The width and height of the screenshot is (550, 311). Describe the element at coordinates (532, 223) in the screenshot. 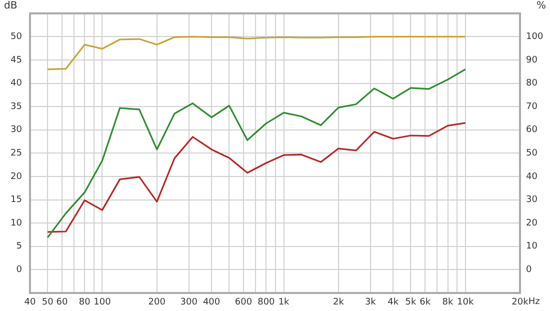

I see `y2-tick-label: 20` at that location.